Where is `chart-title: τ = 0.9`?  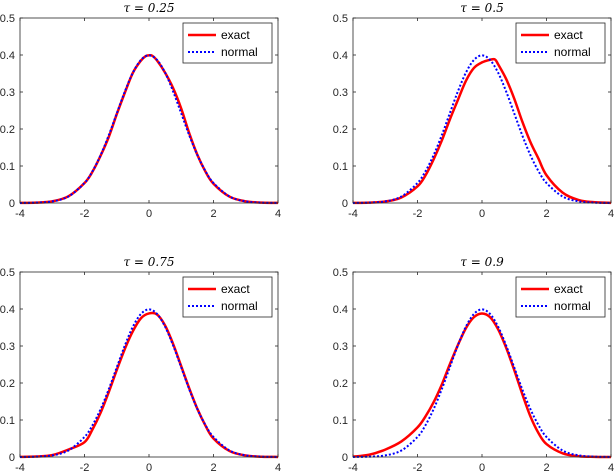 chart-title: τ = 0.9 is located at coordinates (482, 262).